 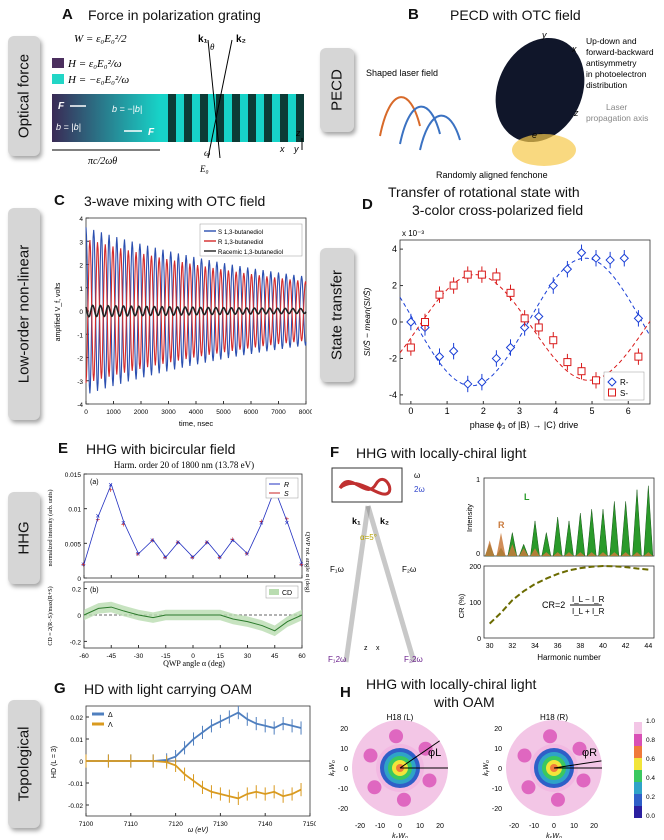 What do you see at coordinates (554, 835) in the screenshot?
I see `x-axis-label: kₓW₀` at bounding box center [554, 835].